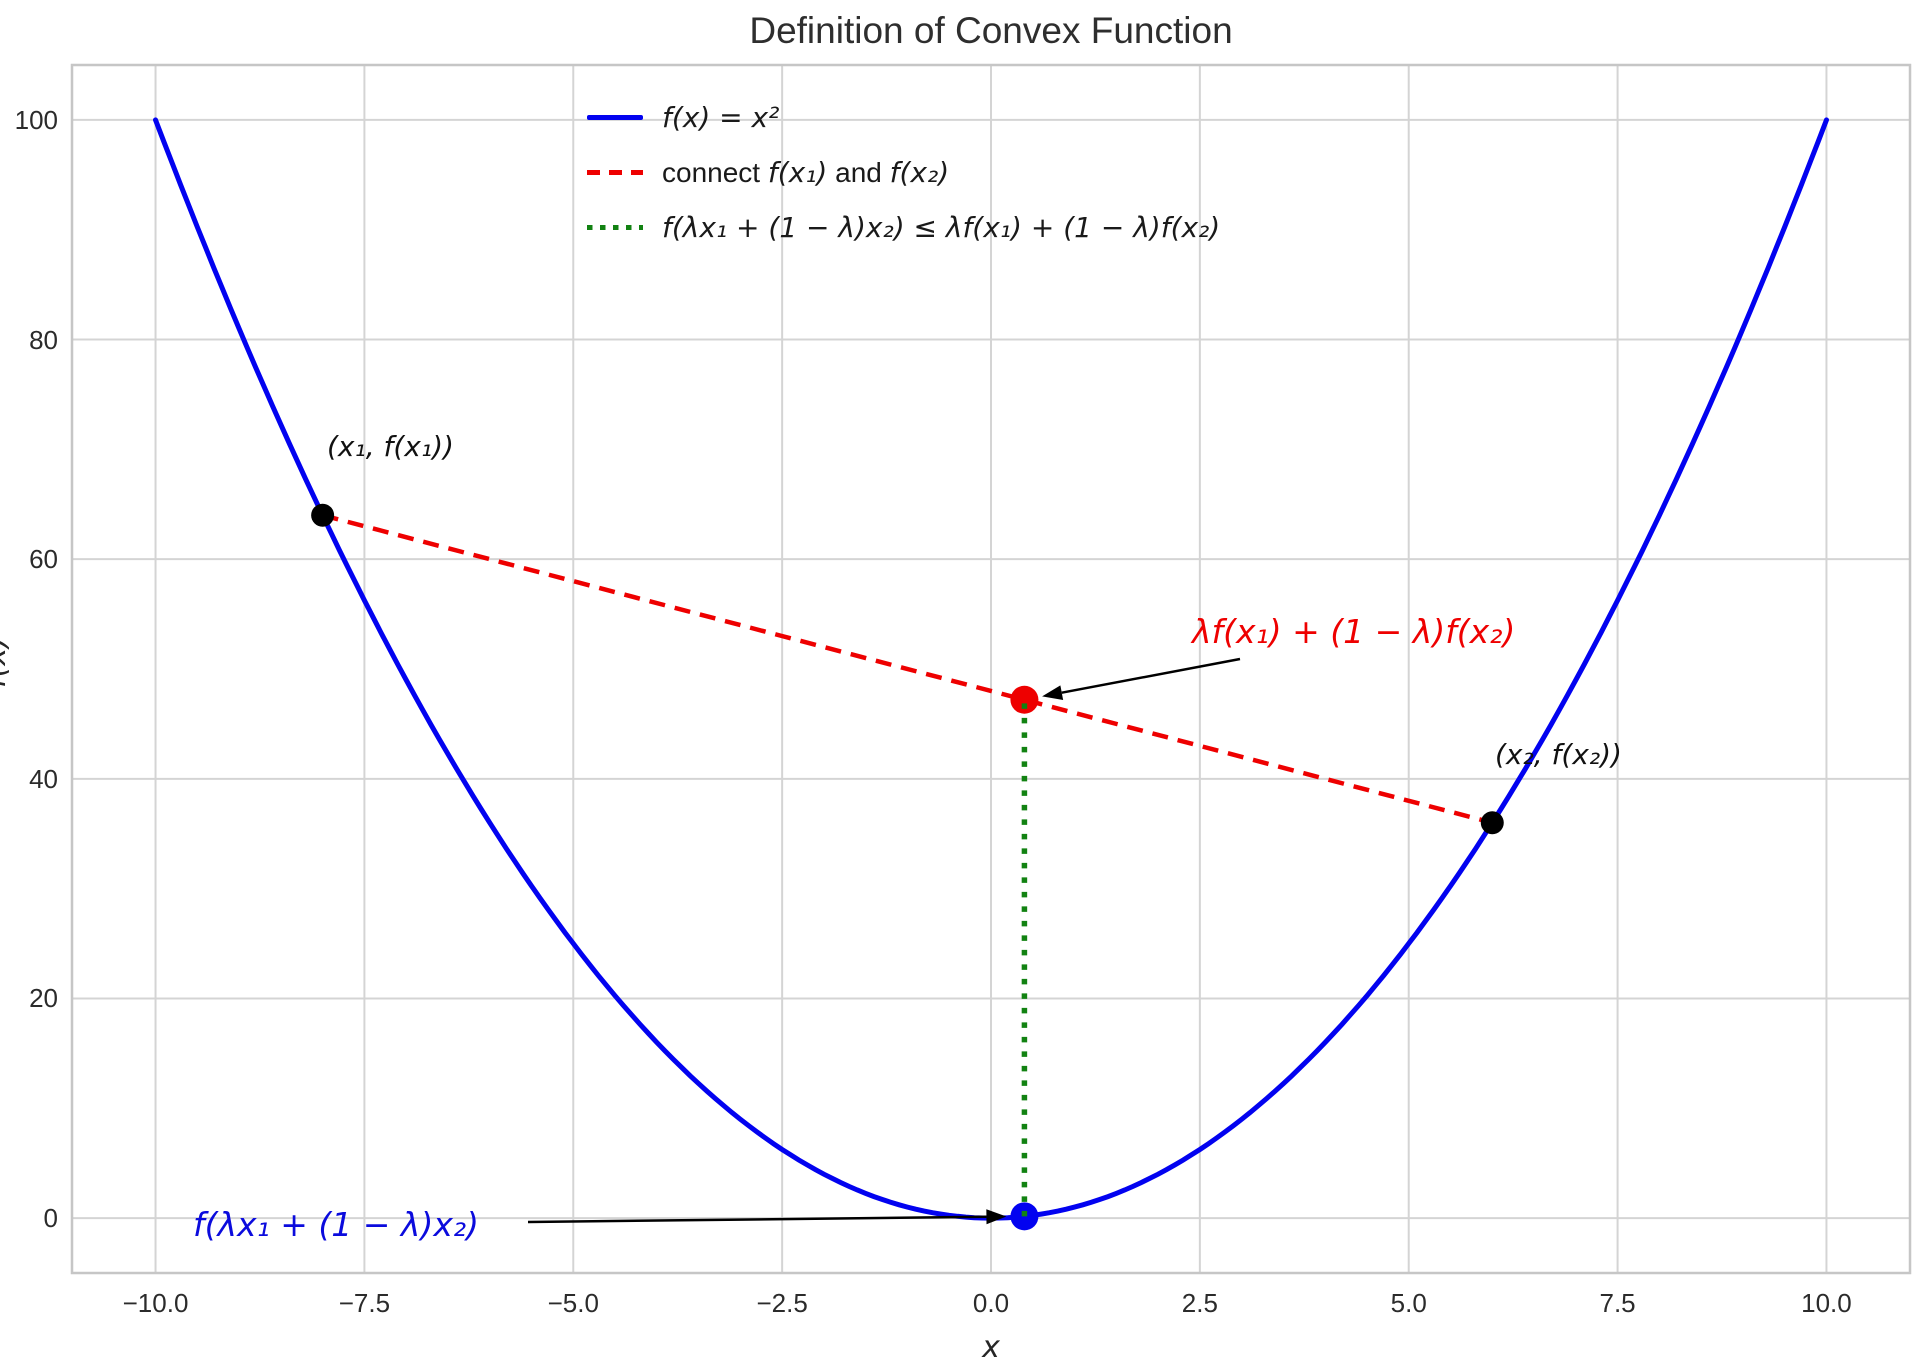 The height and width of the screenshot is (1372, 1928). What do you see at coordinates (907, 669) in the screenshot?
I see `chord-line` at bounding box center [907, 669].